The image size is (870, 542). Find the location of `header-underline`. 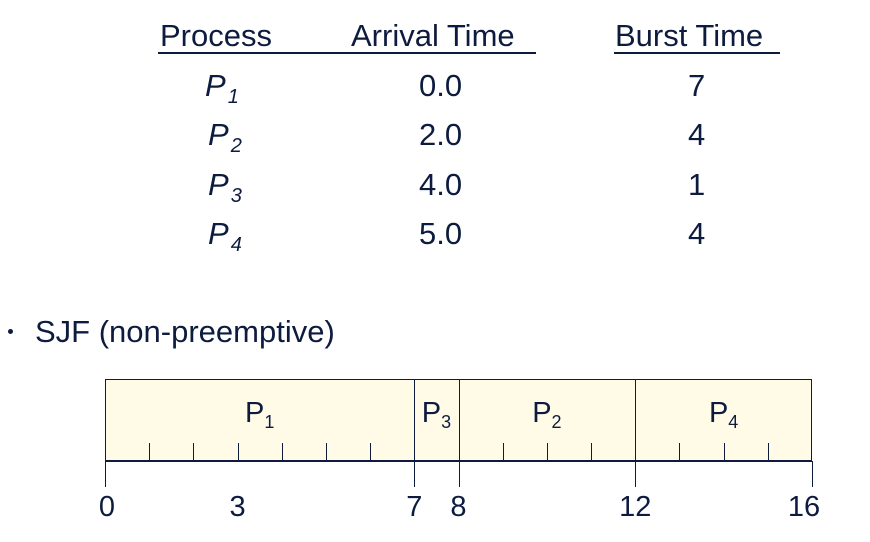

header-underline is located at coordinates (347, 53).